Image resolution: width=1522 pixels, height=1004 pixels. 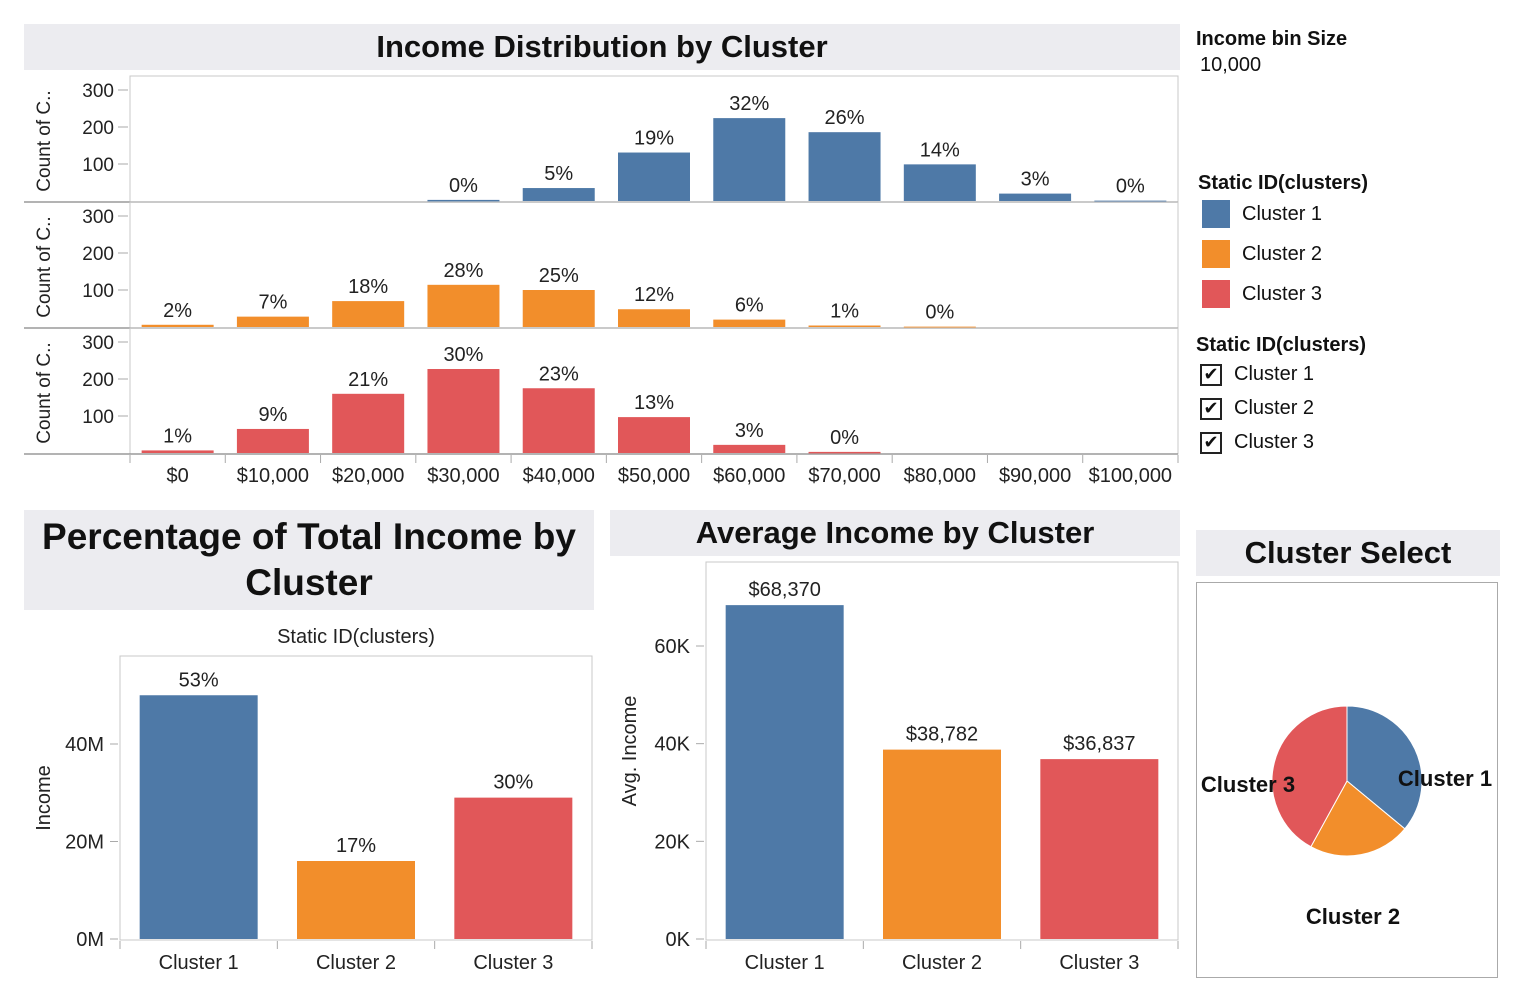 I want to click on data-label: 30%, so click(x=463, y=355).